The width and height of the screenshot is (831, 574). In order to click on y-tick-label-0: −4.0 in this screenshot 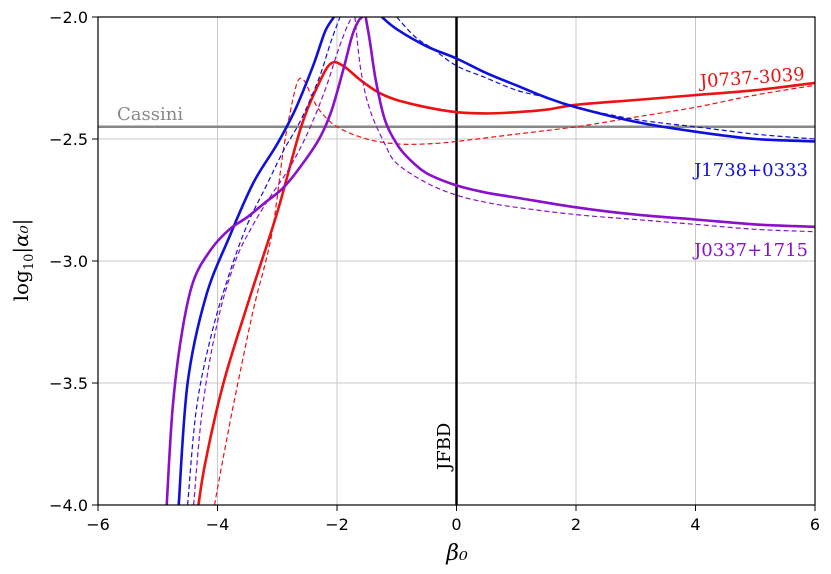, I will do `click(68, 505)`.